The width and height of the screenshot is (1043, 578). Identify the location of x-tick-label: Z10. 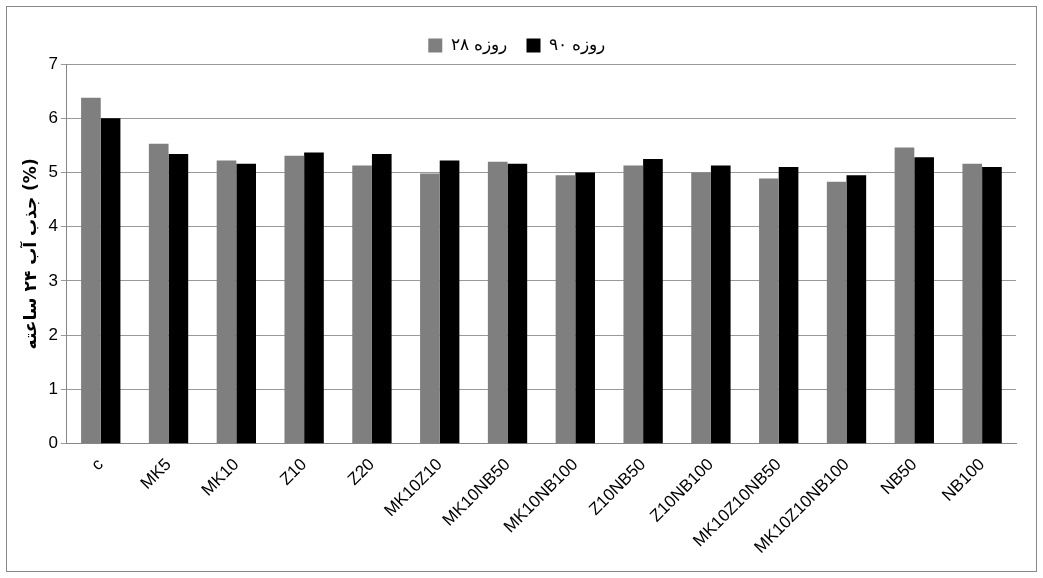
(293, 471).